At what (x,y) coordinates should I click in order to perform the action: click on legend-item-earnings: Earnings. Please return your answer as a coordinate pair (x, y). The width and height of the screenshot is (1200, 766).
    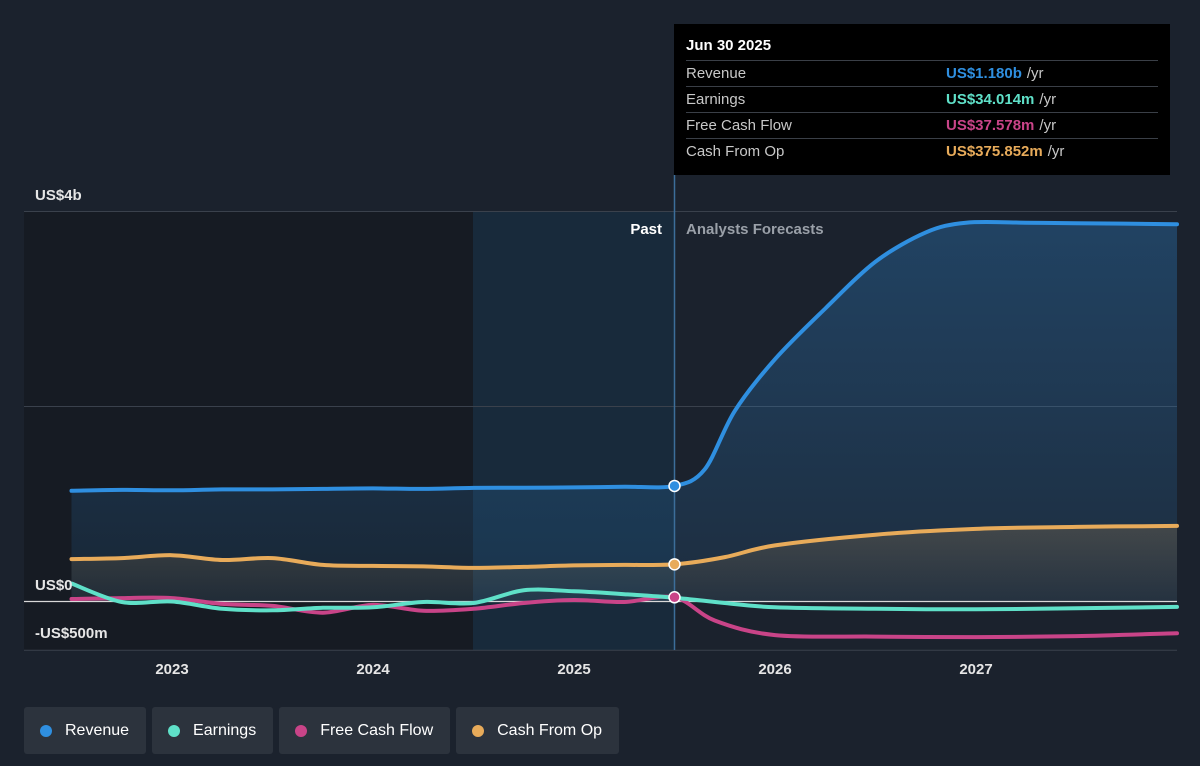
    Looking at the image, I should click on (213, 730).